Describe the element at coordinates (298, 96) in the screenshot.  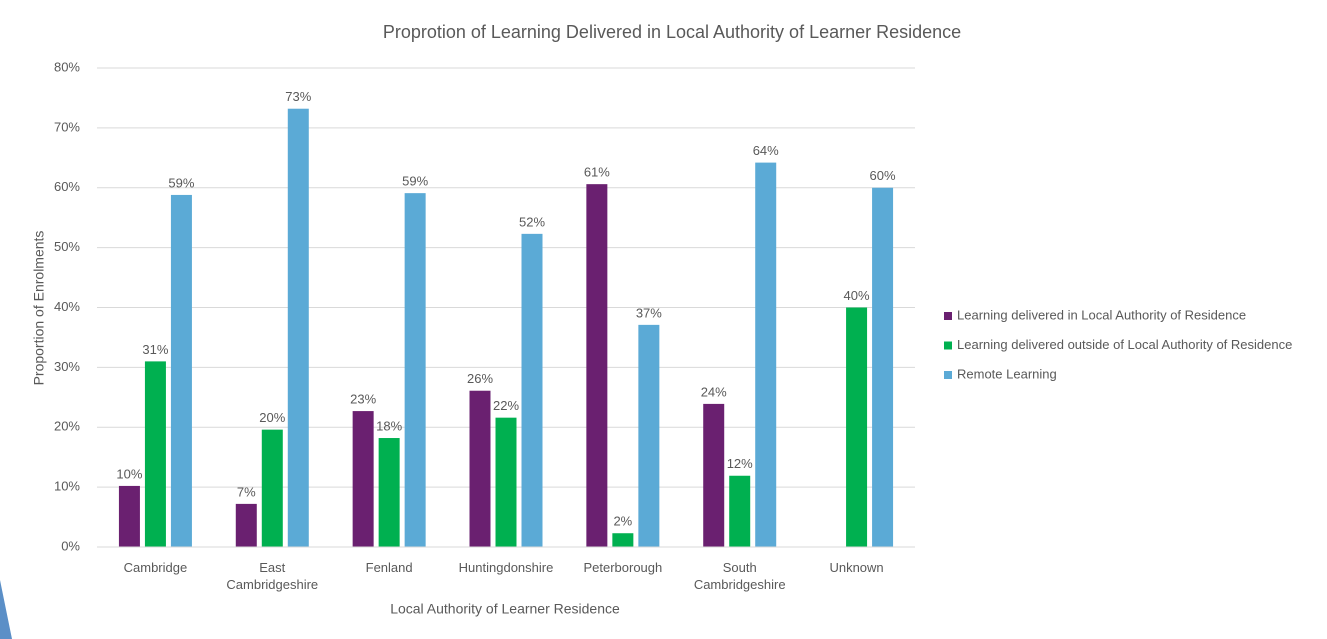
I see `data-label: 73%` at that location.